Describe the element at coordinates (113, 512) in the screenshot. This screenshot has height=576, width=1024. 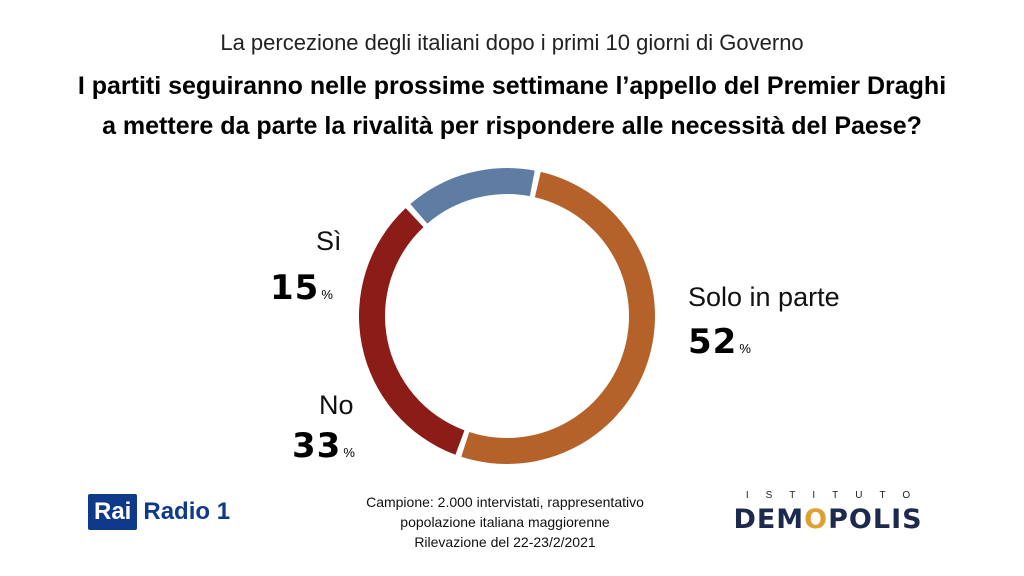
I see `rai-logo-box: Rai` at that location.